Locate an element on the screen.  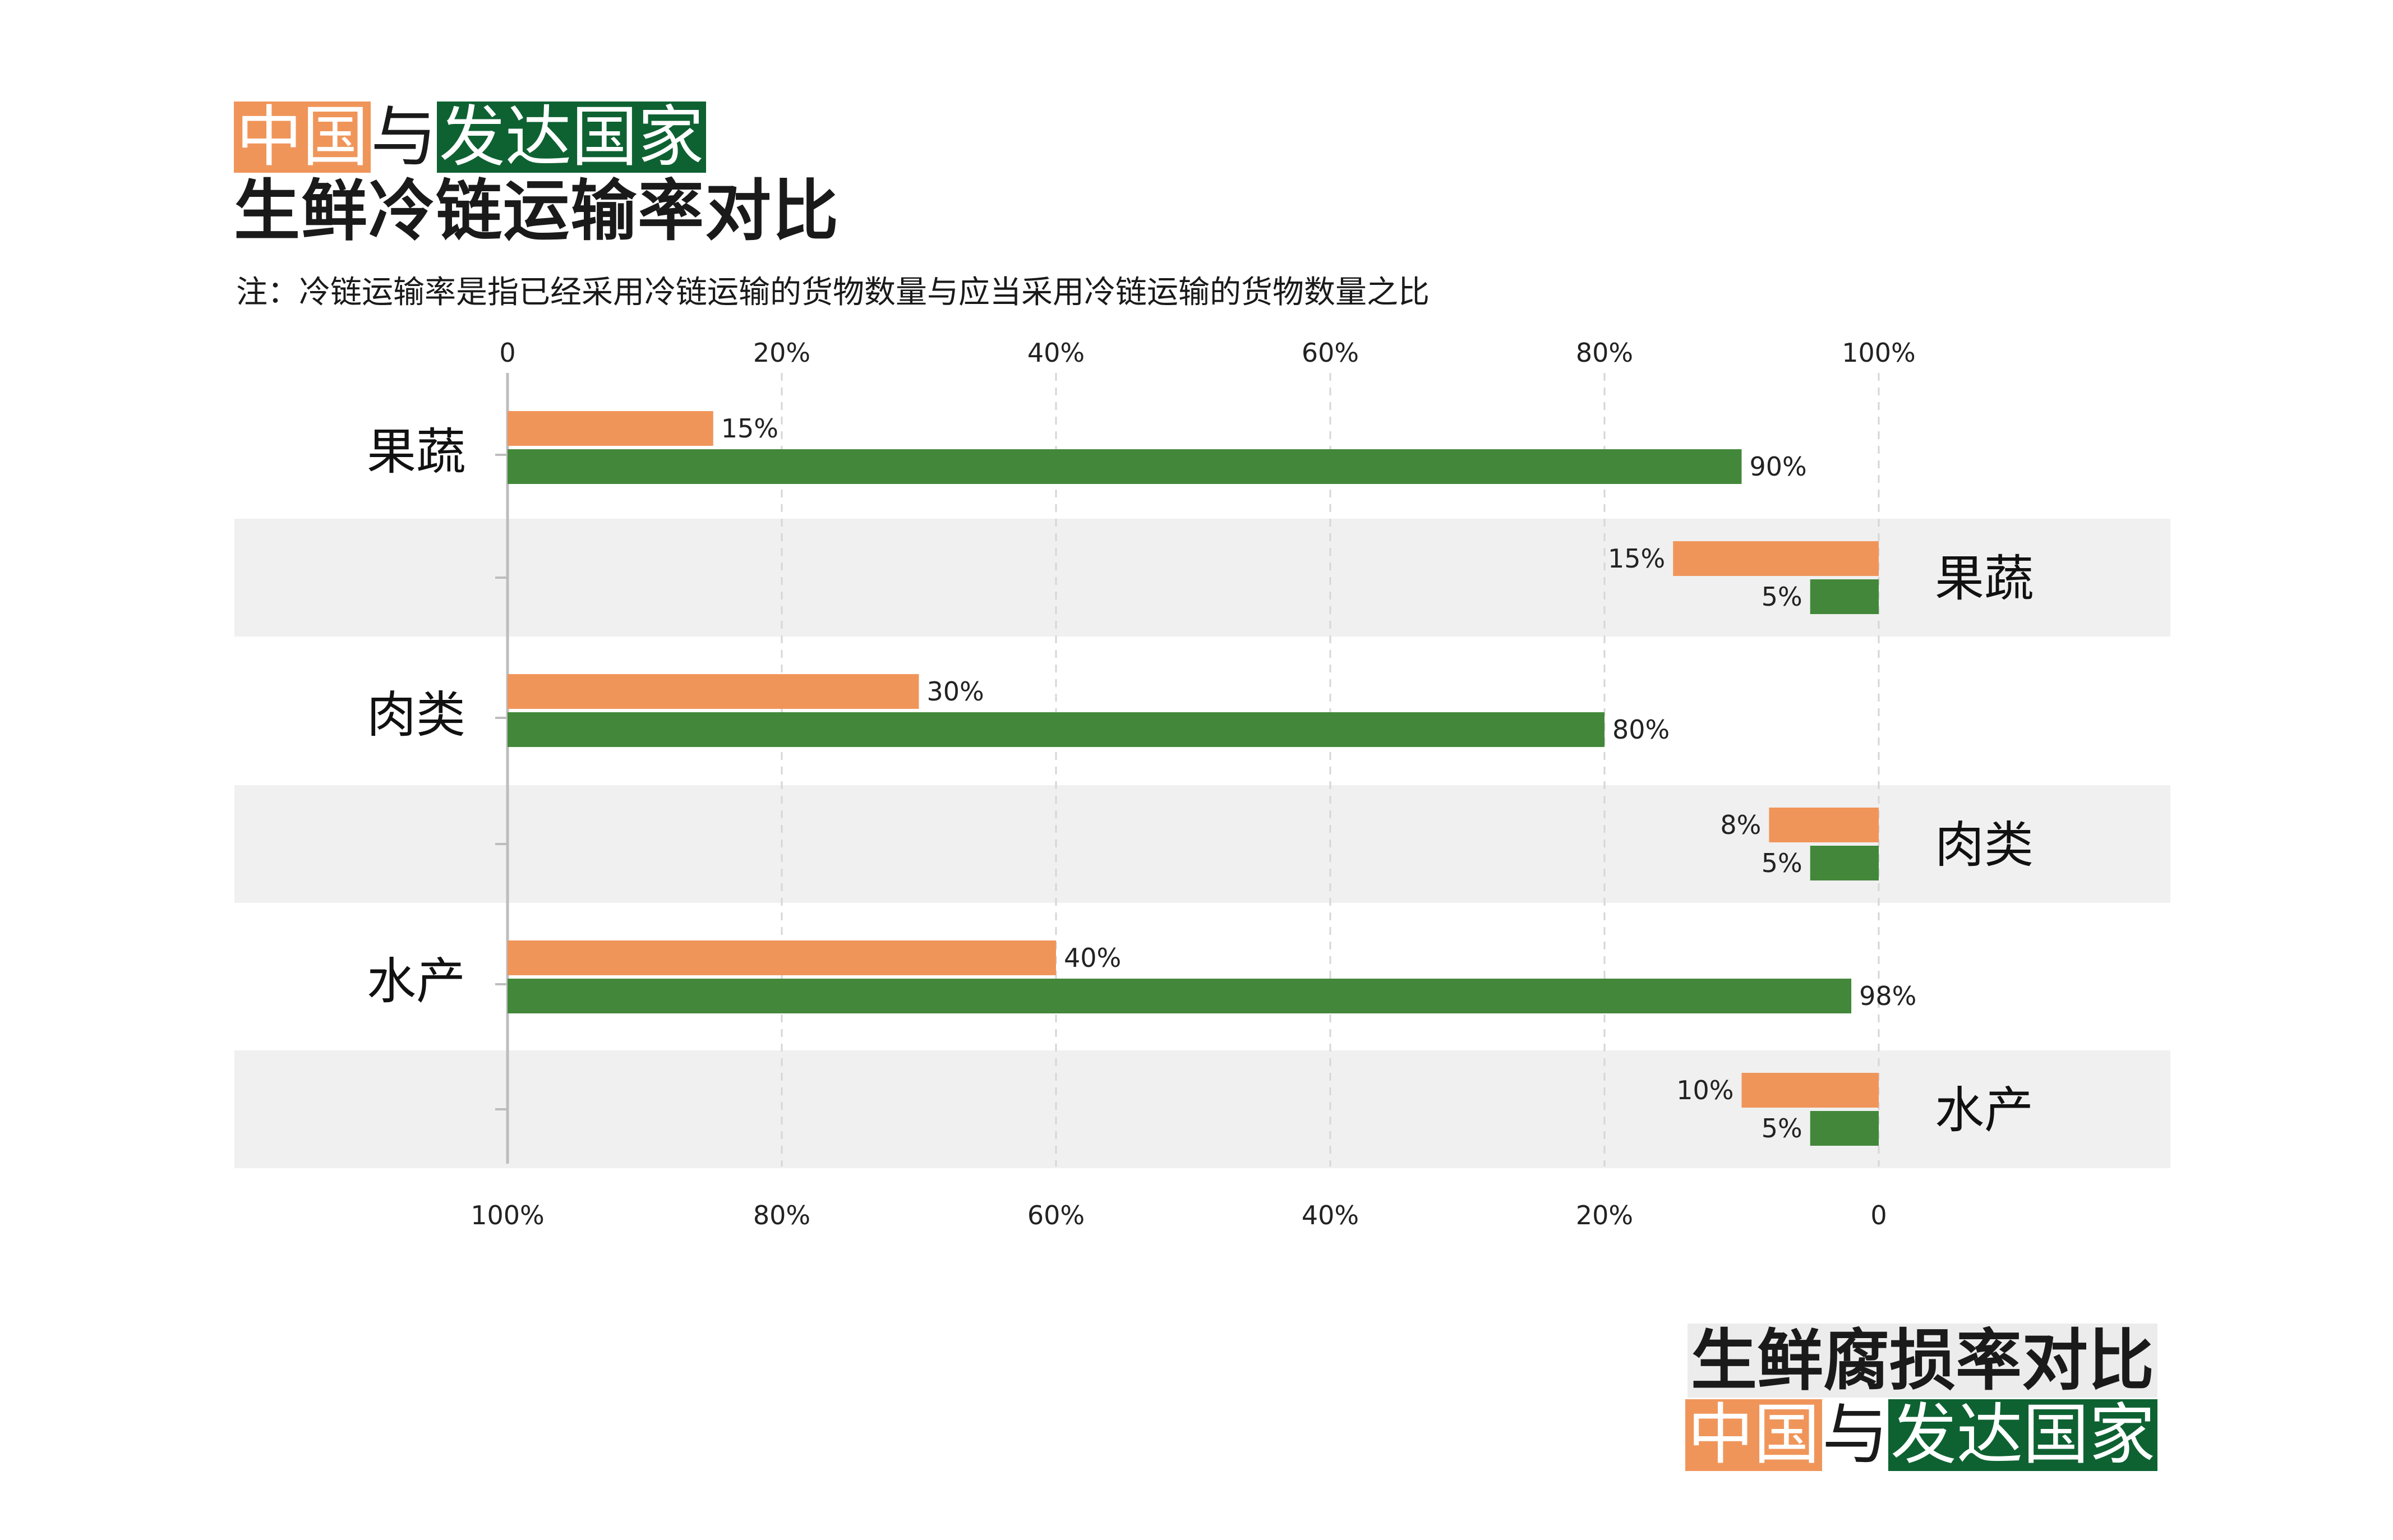
connector-text-bottom: 与 is located at coordinates (1855, 1435).